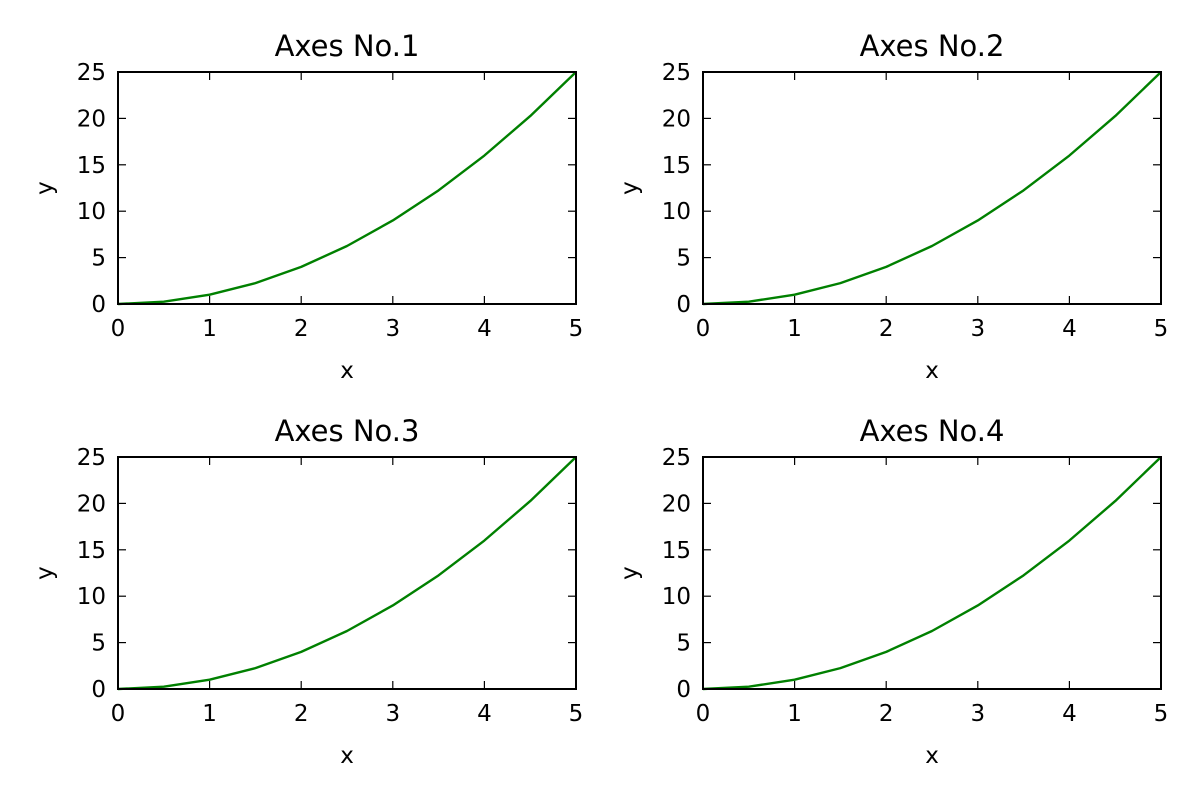  I want to click on y-axis-label-3: y, so click(45, 573).